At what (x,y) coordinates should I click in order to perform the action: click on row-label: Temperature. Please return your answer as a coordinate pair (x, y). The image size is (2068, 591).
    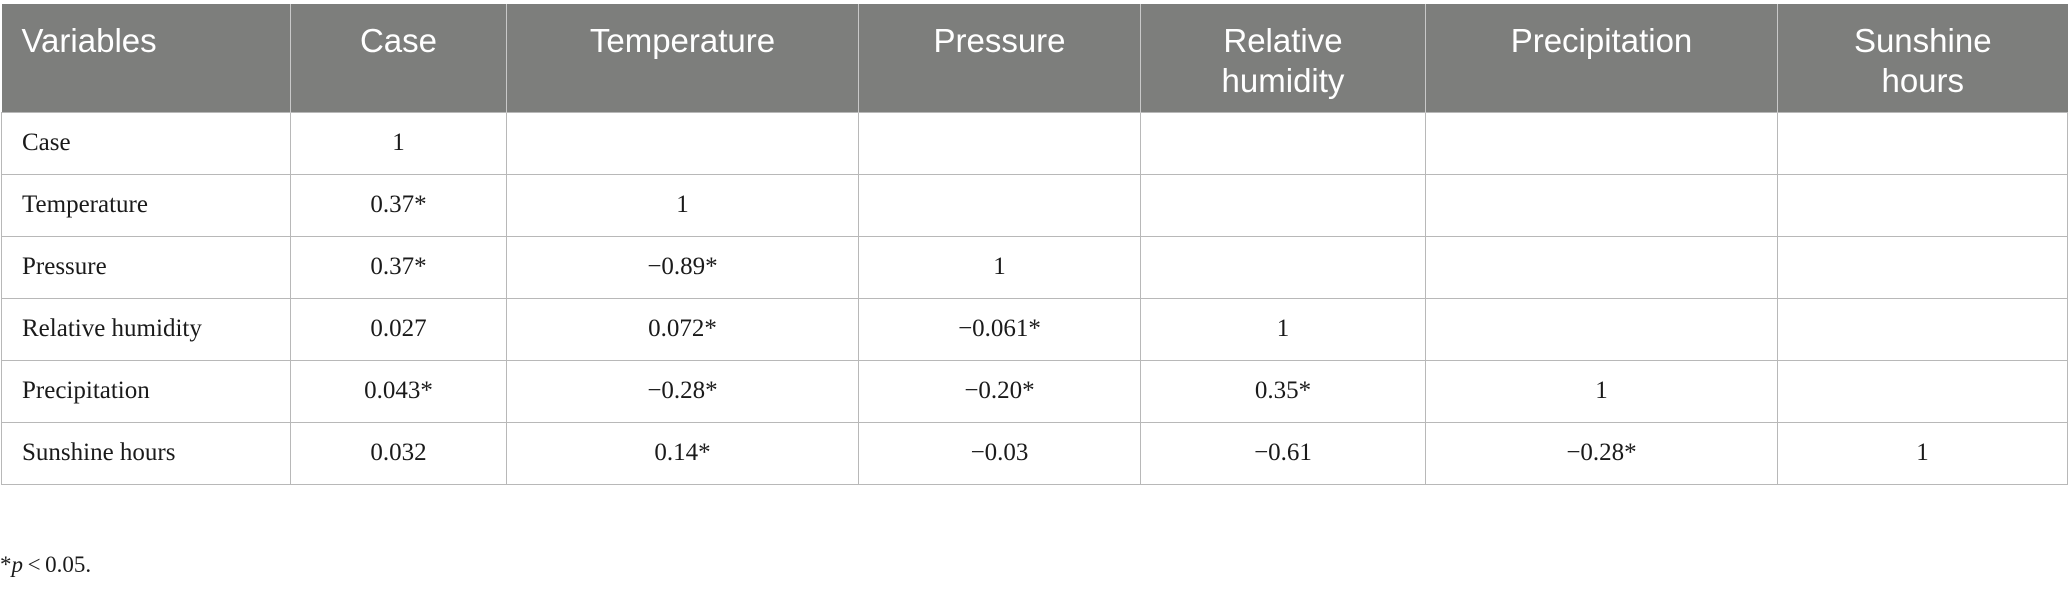
    Looking at the image, I should click on (146, 205).